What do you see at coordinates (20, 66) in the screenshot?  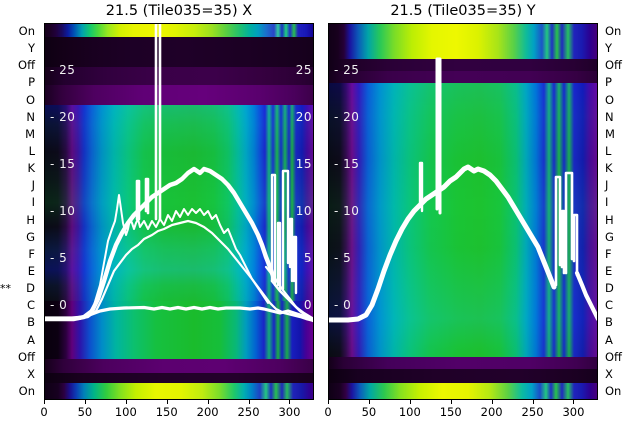 I see `category-tick-off-2: Off` at bounding box center [20, 66].